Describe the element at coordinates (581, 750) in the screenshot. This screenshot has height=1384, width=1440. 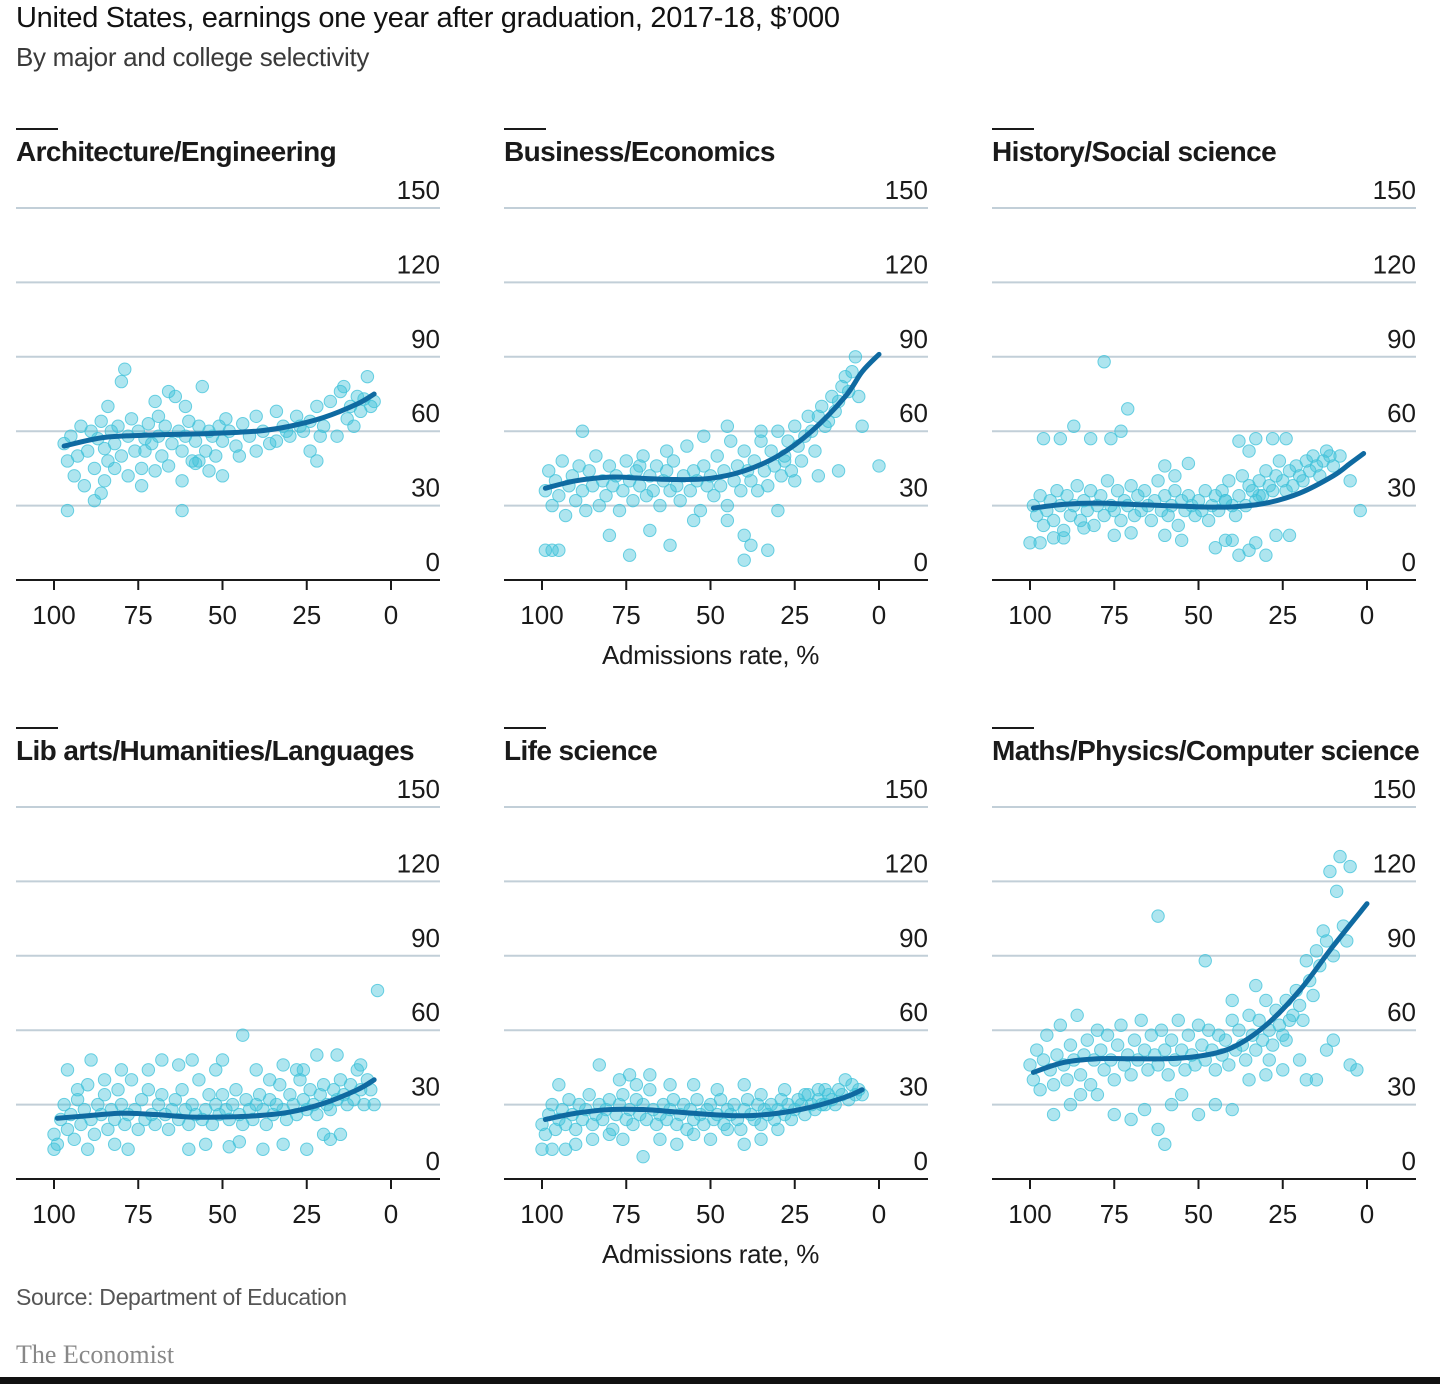
I see `panel-title: Life science` at that location.